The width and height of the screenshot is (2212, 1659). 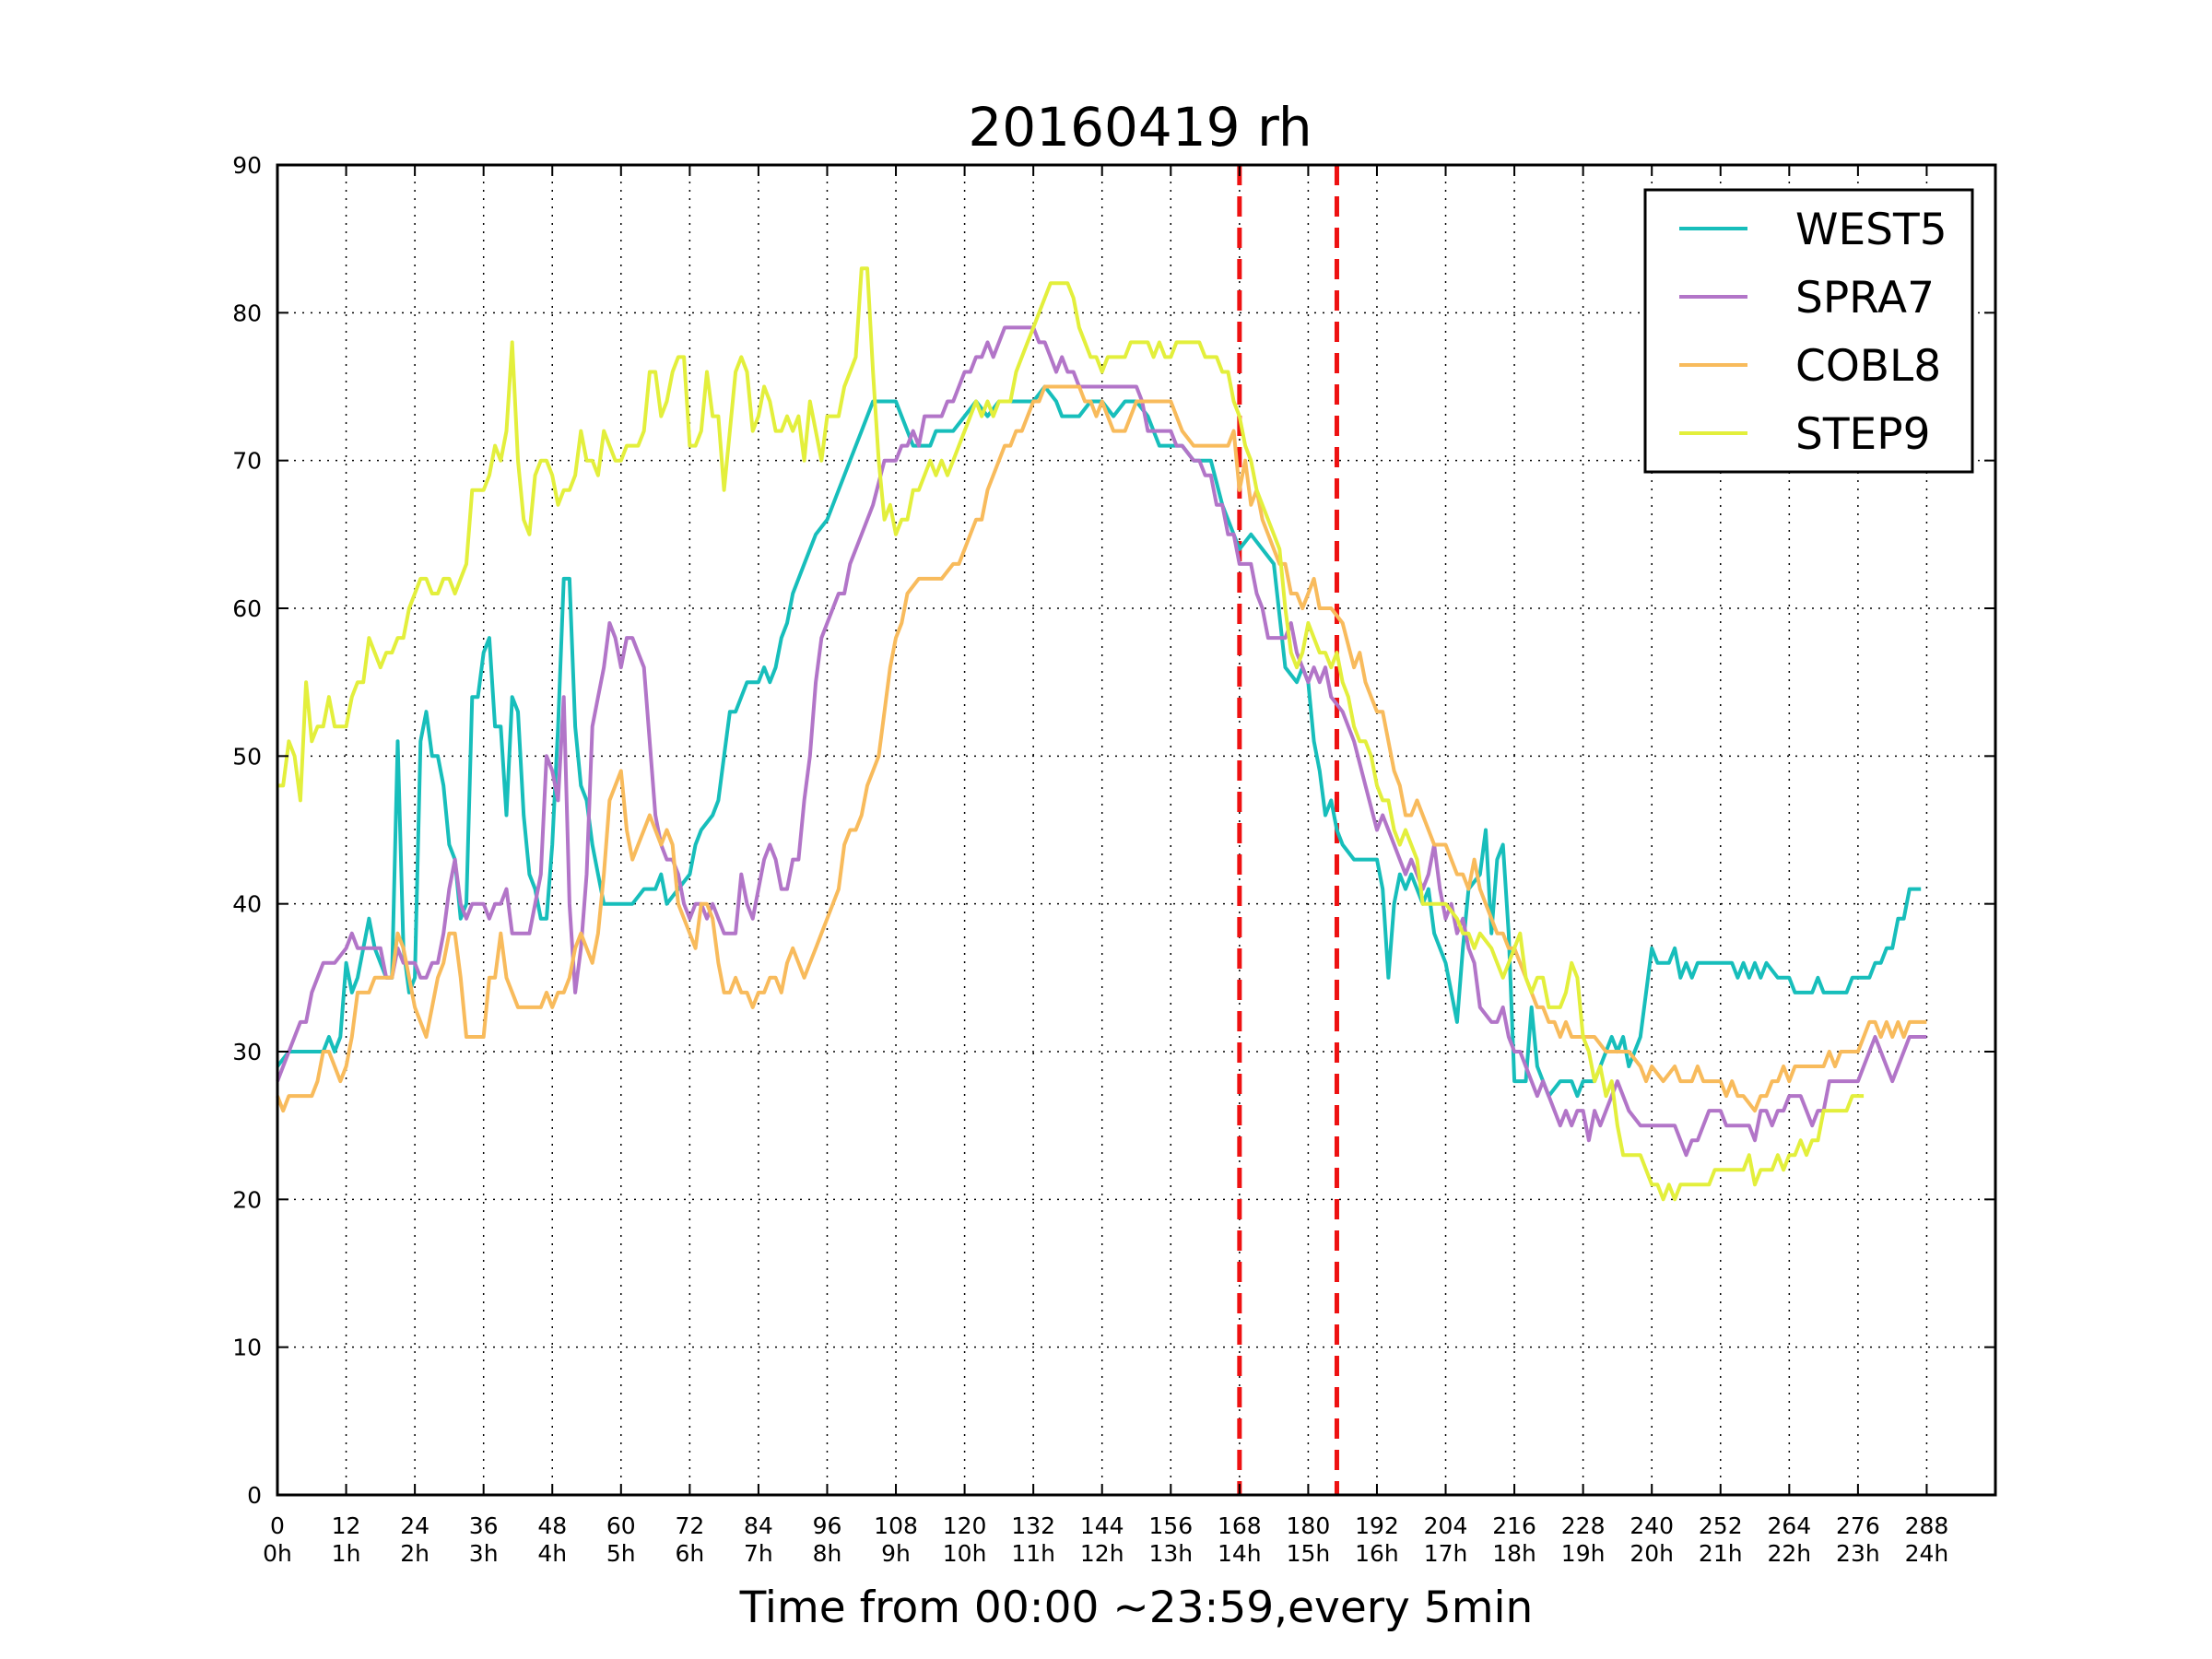 I want to click on x-tick-hour-label: 15h, so click(x=1309, y=1553).